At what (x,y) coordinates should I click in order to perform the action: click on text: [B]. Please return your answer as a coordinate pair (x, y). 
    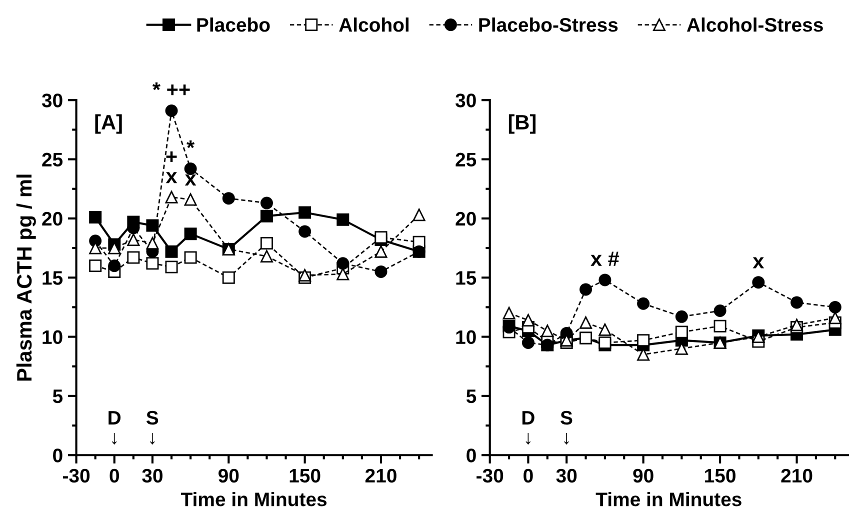
    Looking at the image, I should click on (522, 124).